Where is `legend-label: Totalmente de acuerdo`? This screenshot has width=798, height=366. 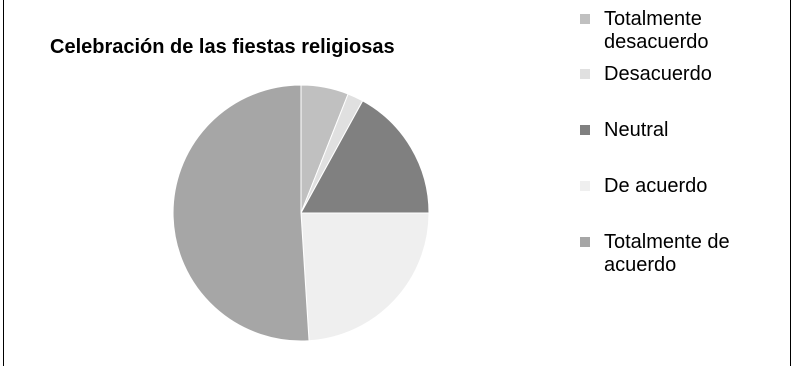
legend-label: Totalmente de acuerdo is located at coordinates (667, 253).